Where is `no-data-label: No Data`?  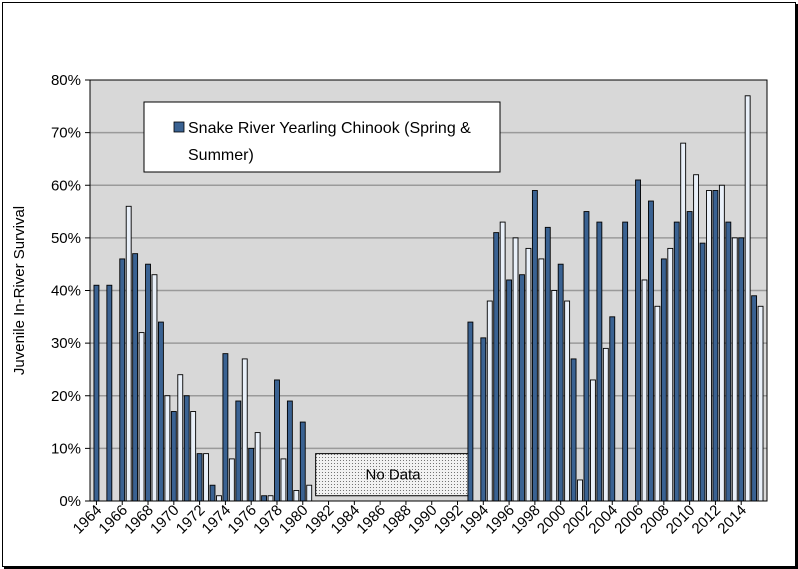 no-data-label: No Data is located at coordinates (394, 475).